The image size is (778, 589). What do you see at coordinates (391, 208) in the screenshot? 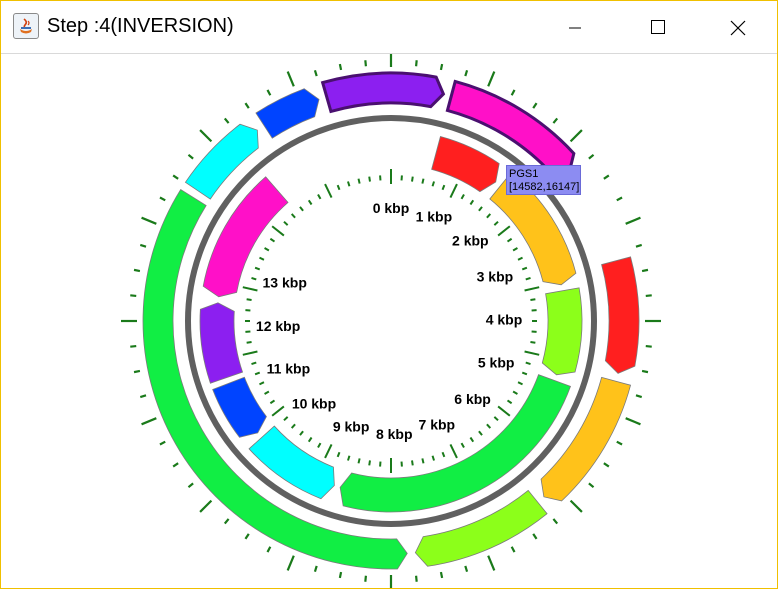
I see `kbp-label: 0 kbp` at bounding box center [391, 208].